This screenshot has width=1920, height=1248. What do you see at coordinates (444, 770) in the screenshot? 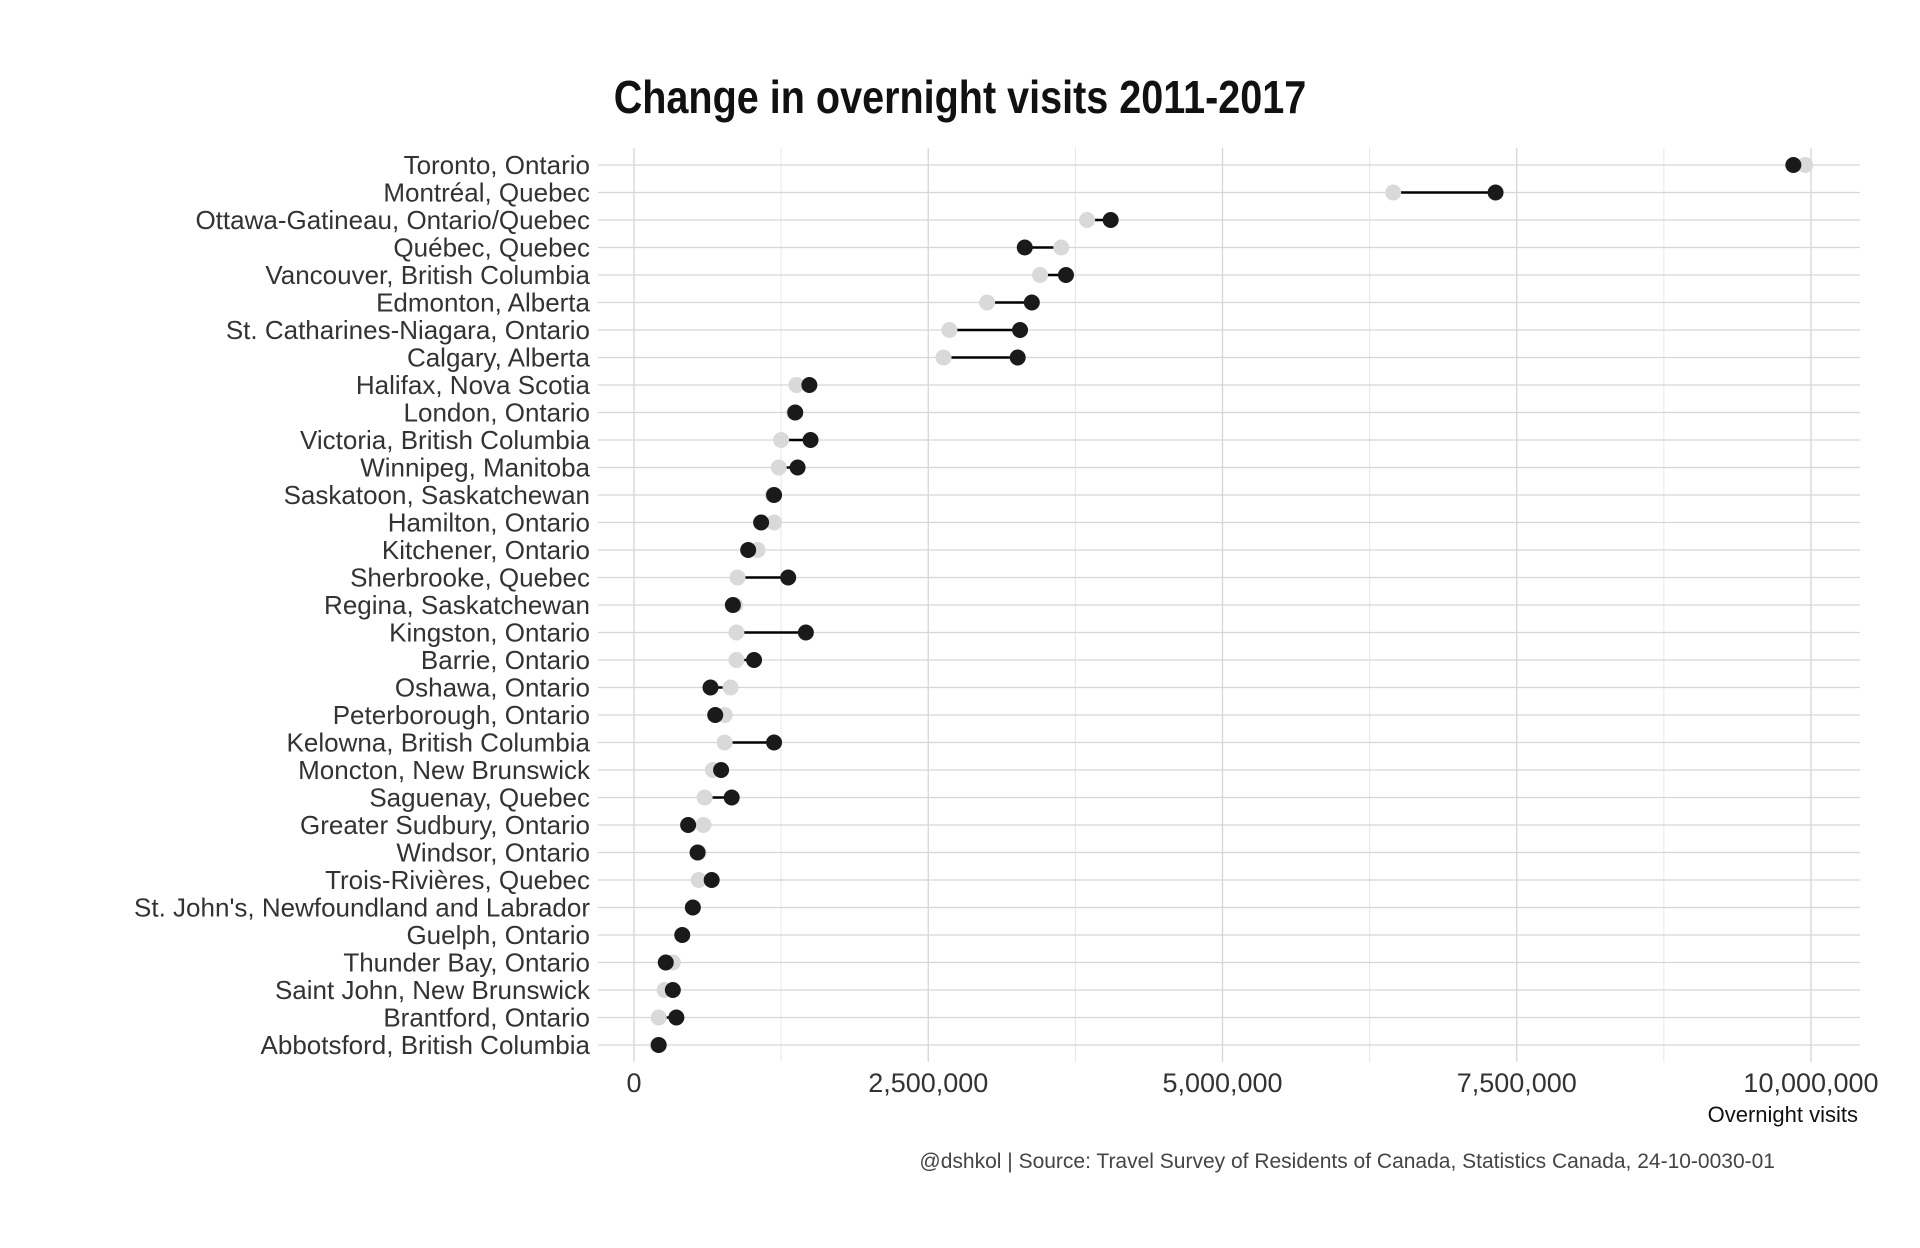
I see `y-tick-label: Moncton, New Brunswick` at bounding box center [444, 770].